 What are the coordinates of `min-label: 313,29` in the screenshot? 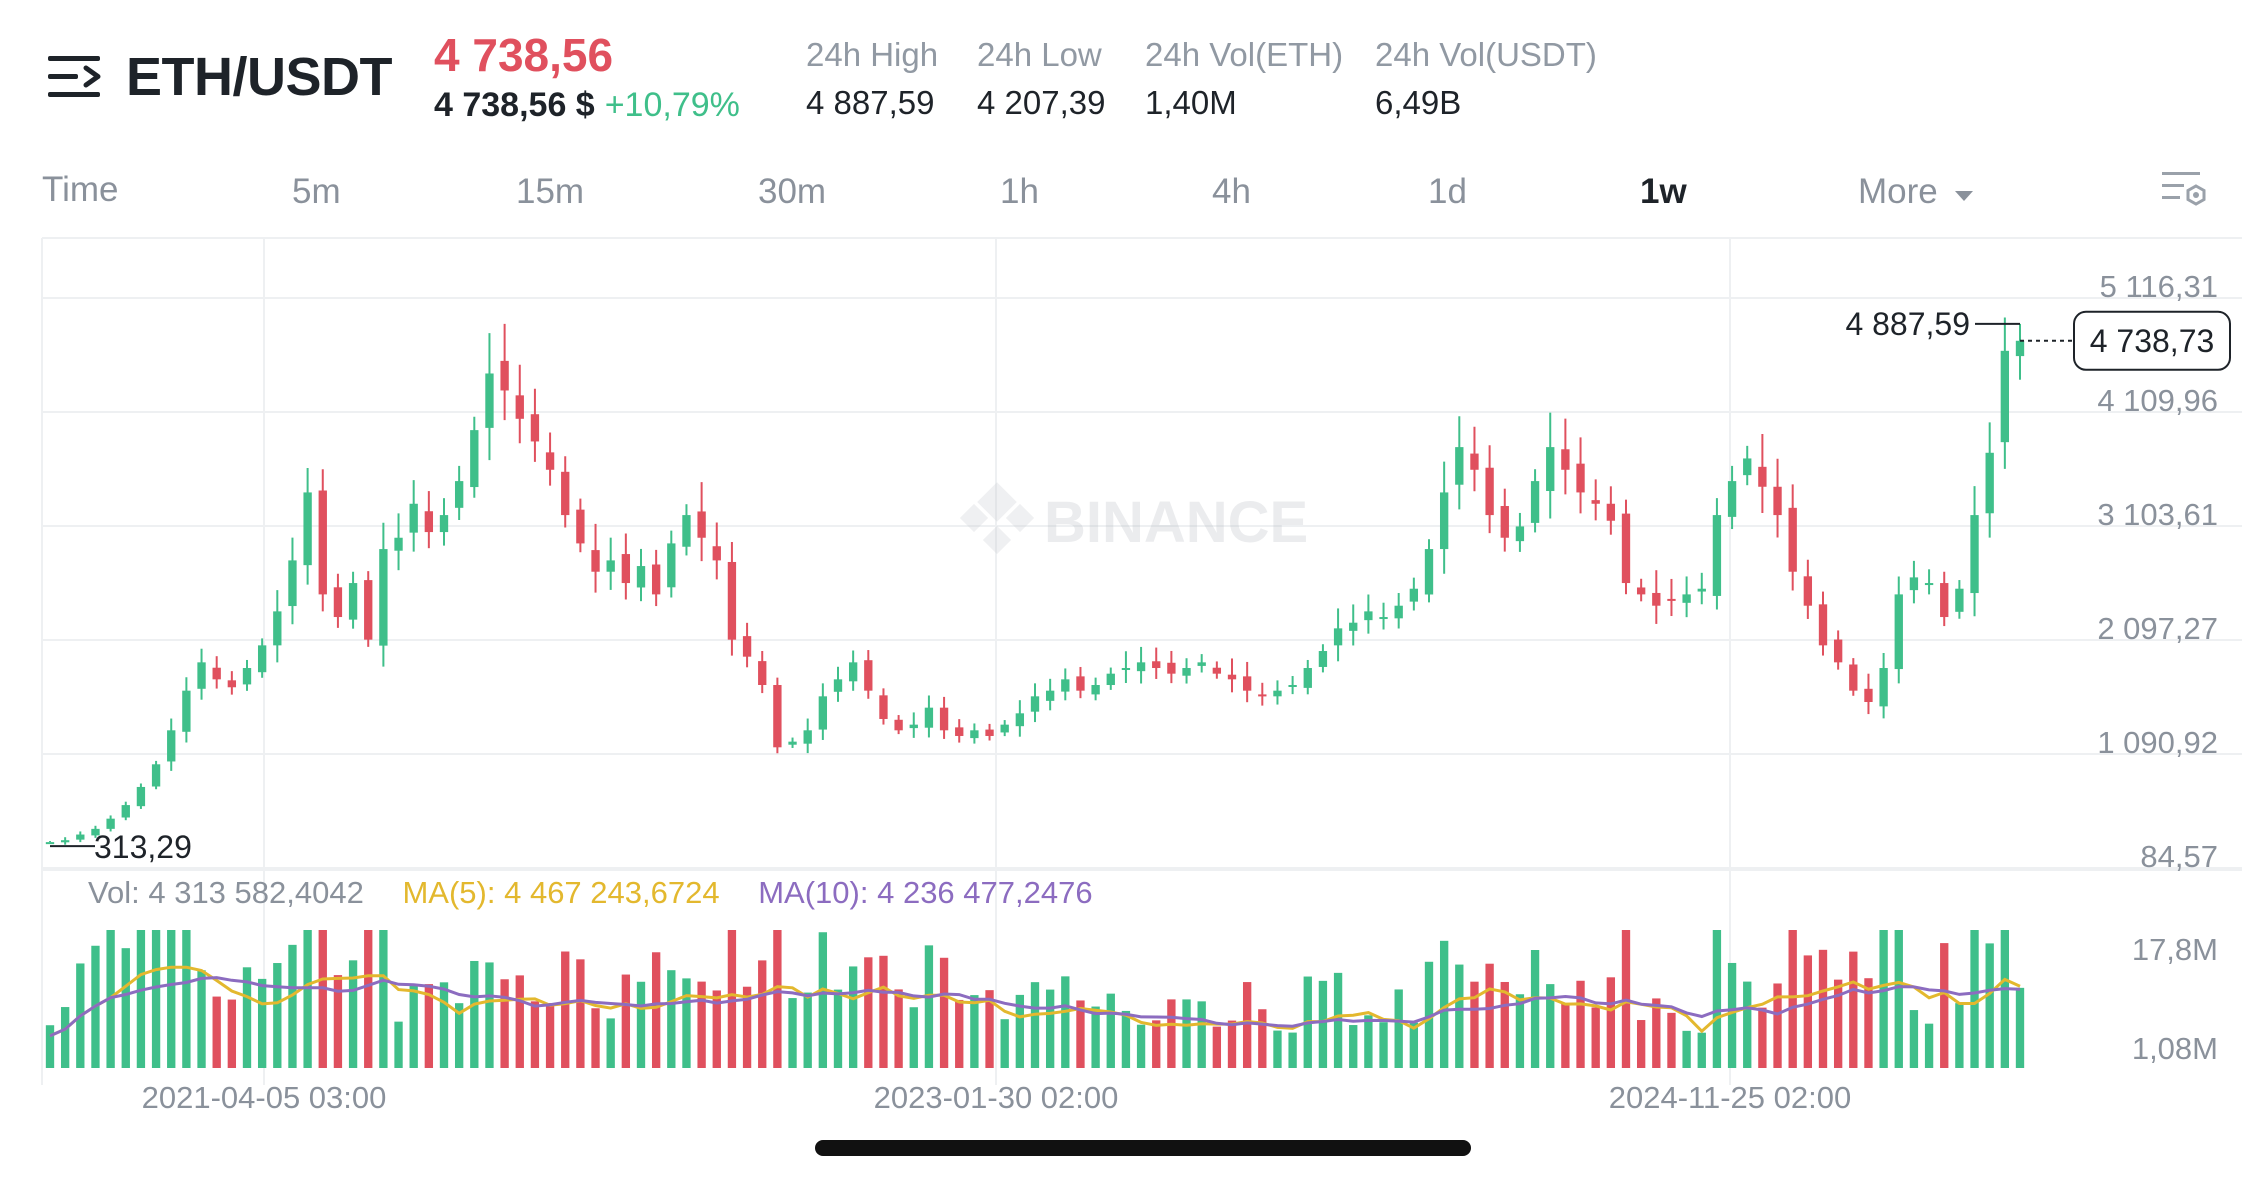 It's located at (143, 847).